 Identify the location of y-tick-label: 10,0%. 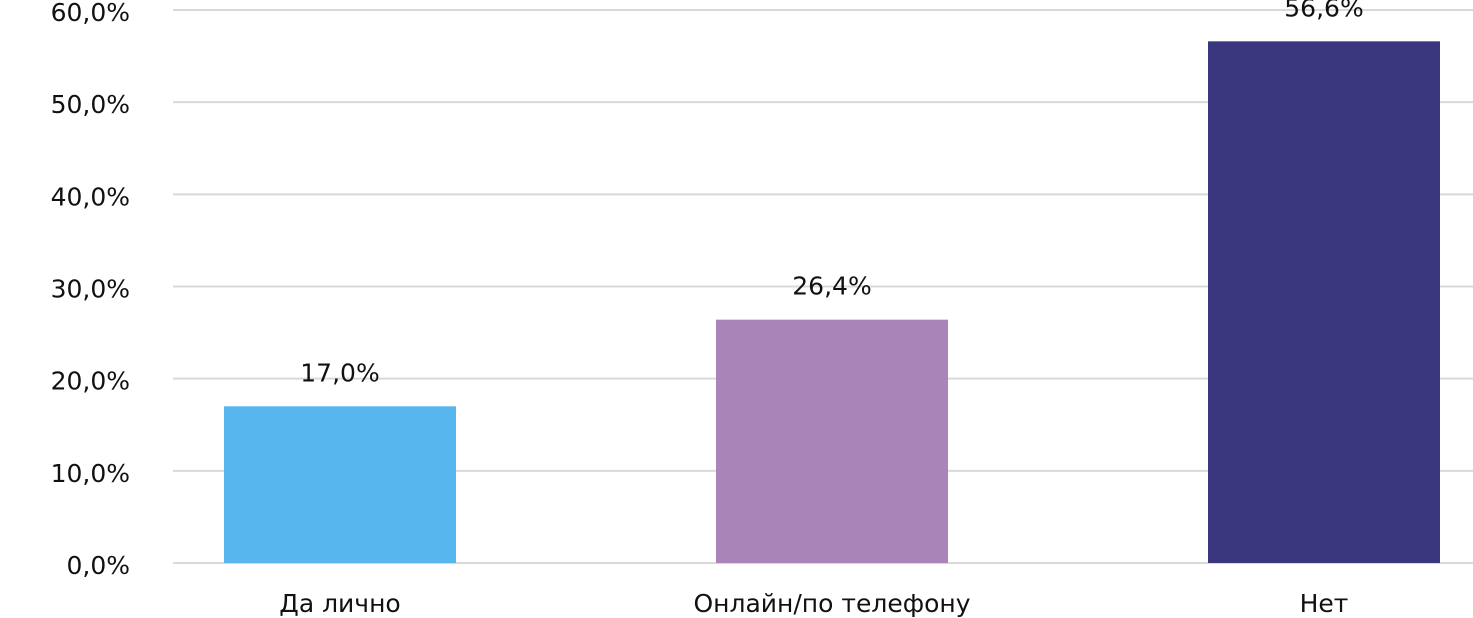
(90, 473).